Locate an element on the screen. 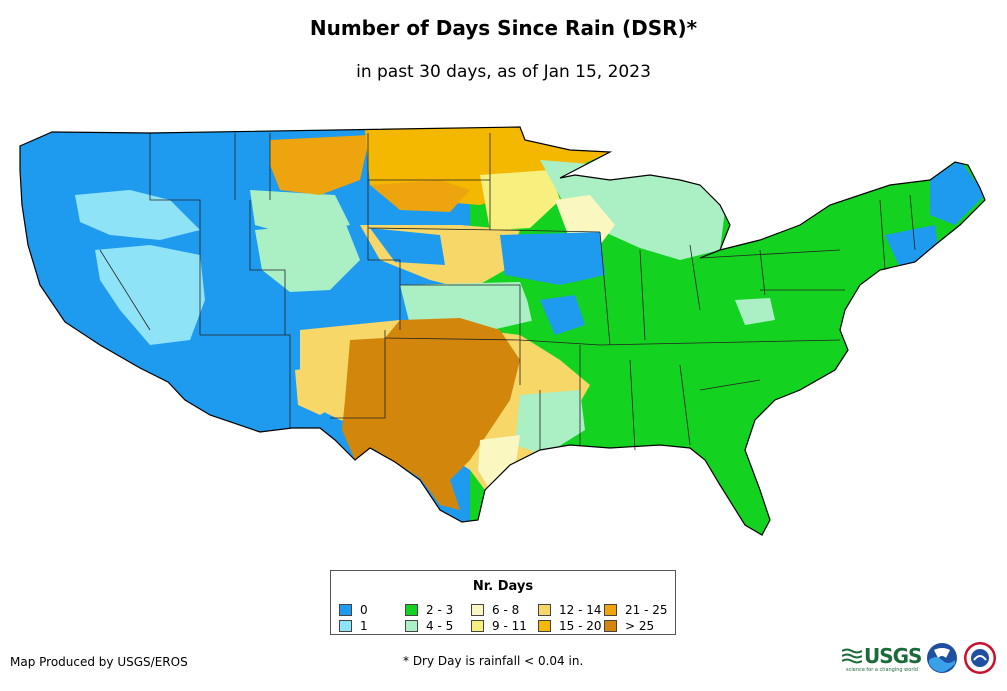 Image resolution: width=1007 pixels, height=691 pixels. usgs-tagline: science for a changing world is located at coordinates (882, 670).